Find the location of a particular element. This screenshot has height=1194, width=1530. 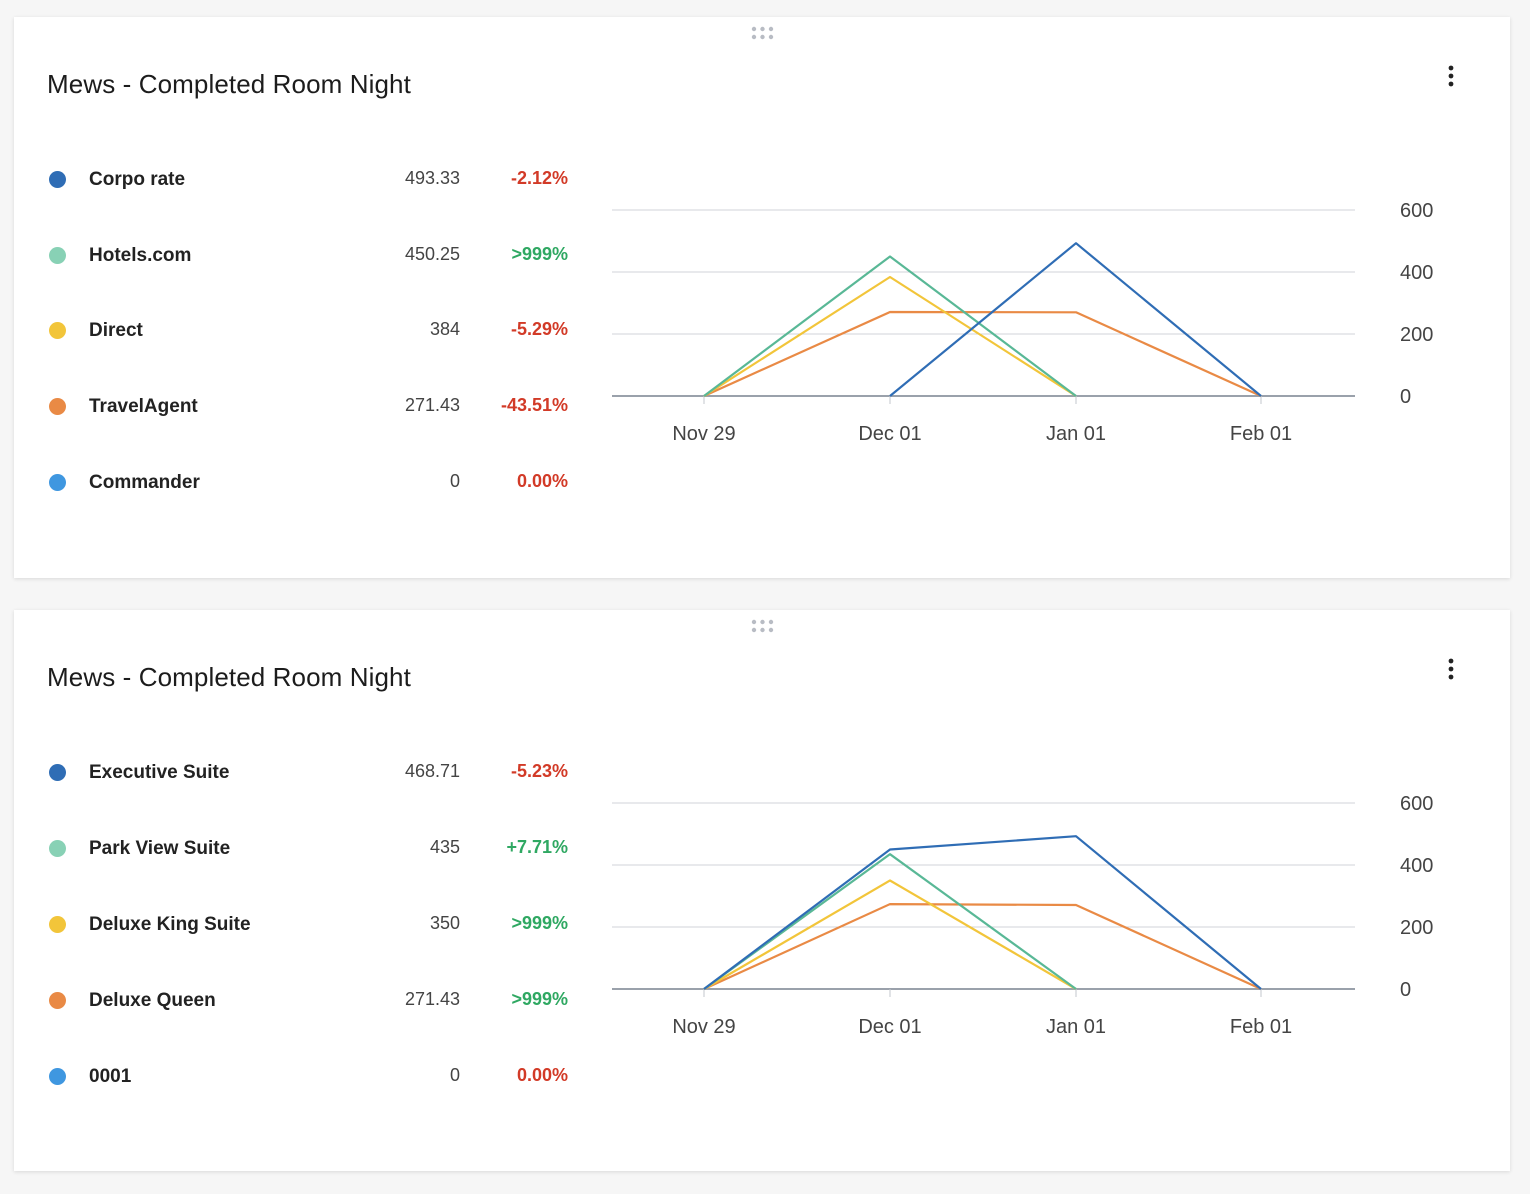

series-name: Deluxe King Suite is located at coordinates (170, 924).